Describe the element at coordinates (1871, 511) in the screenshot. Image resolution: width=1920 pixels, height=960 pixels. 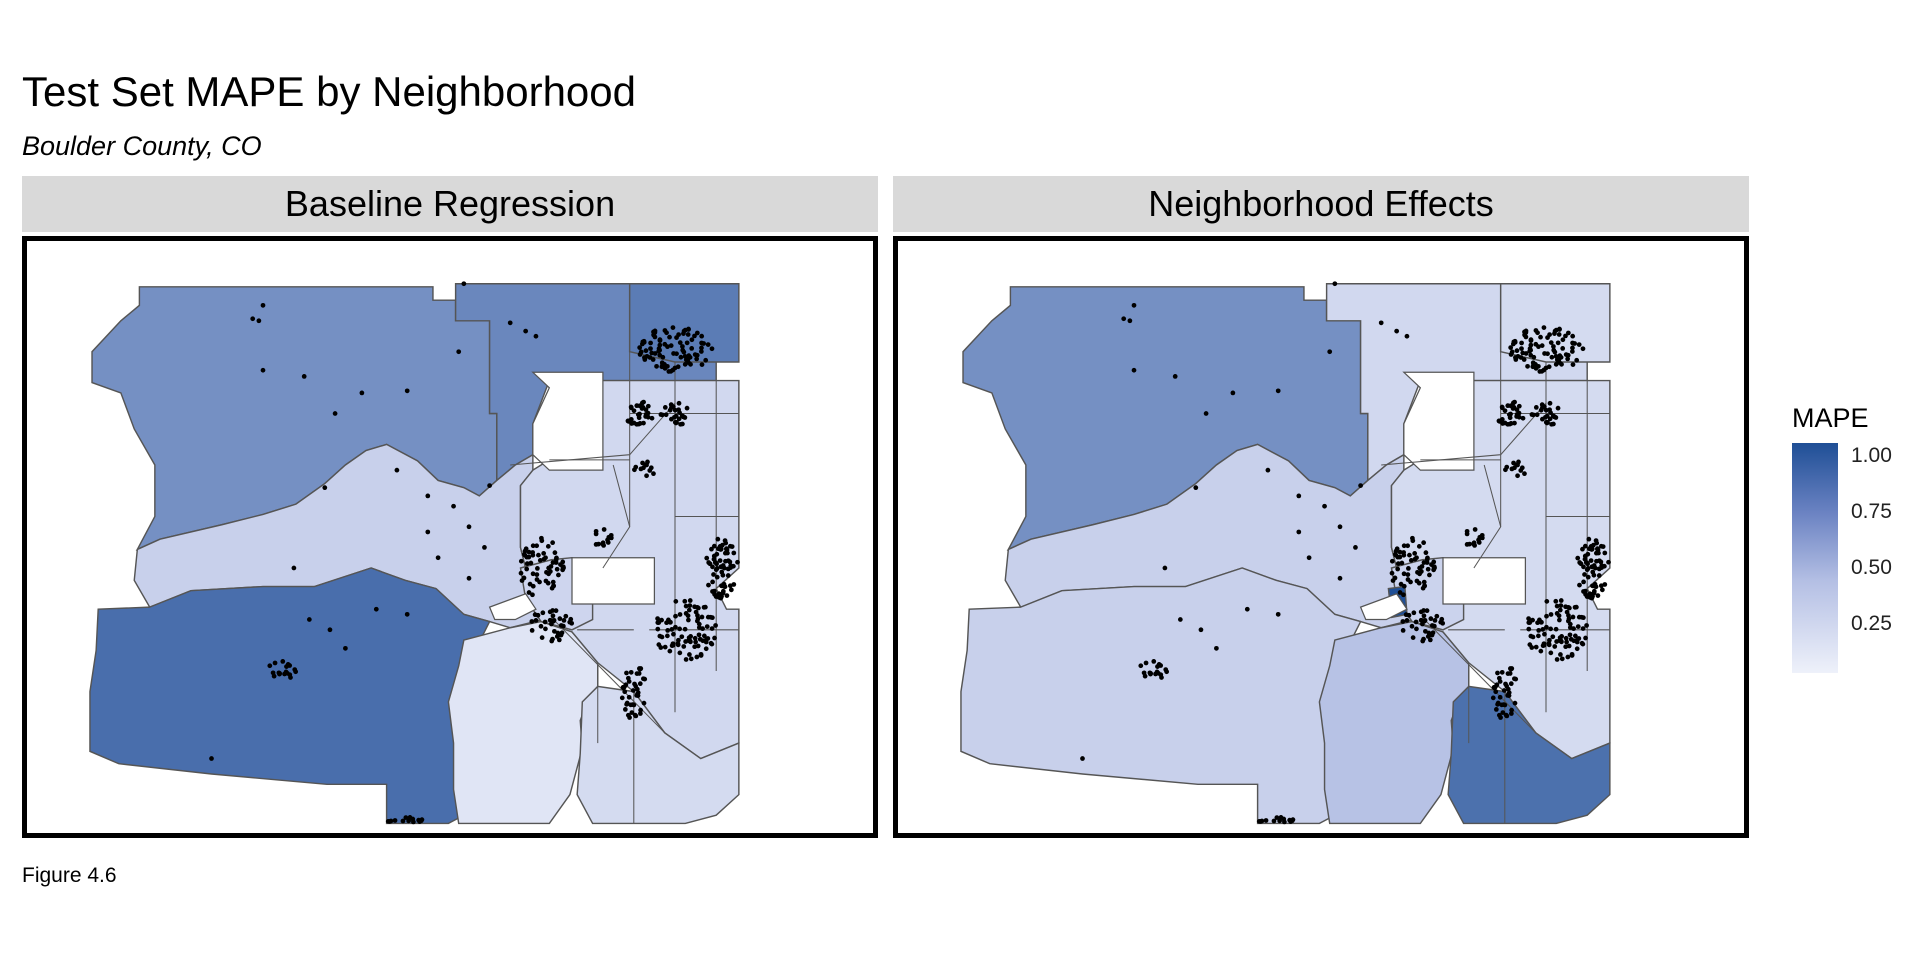
I see `legend-label: 0.75` at that location.